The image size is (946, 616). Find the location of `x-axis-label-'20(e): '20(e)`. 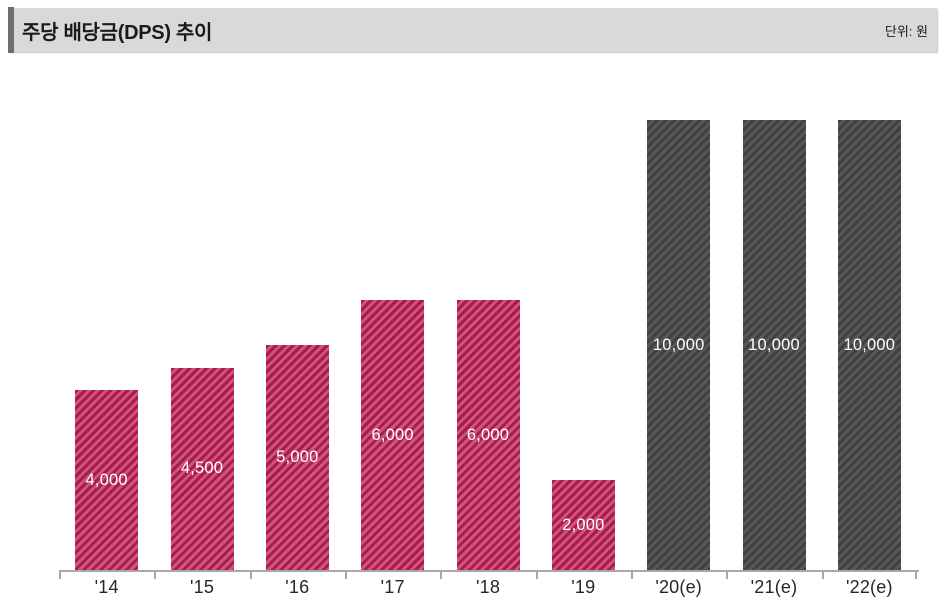

x-axis-label-'20(e): '20(e) is located at coordinates (678, 587).